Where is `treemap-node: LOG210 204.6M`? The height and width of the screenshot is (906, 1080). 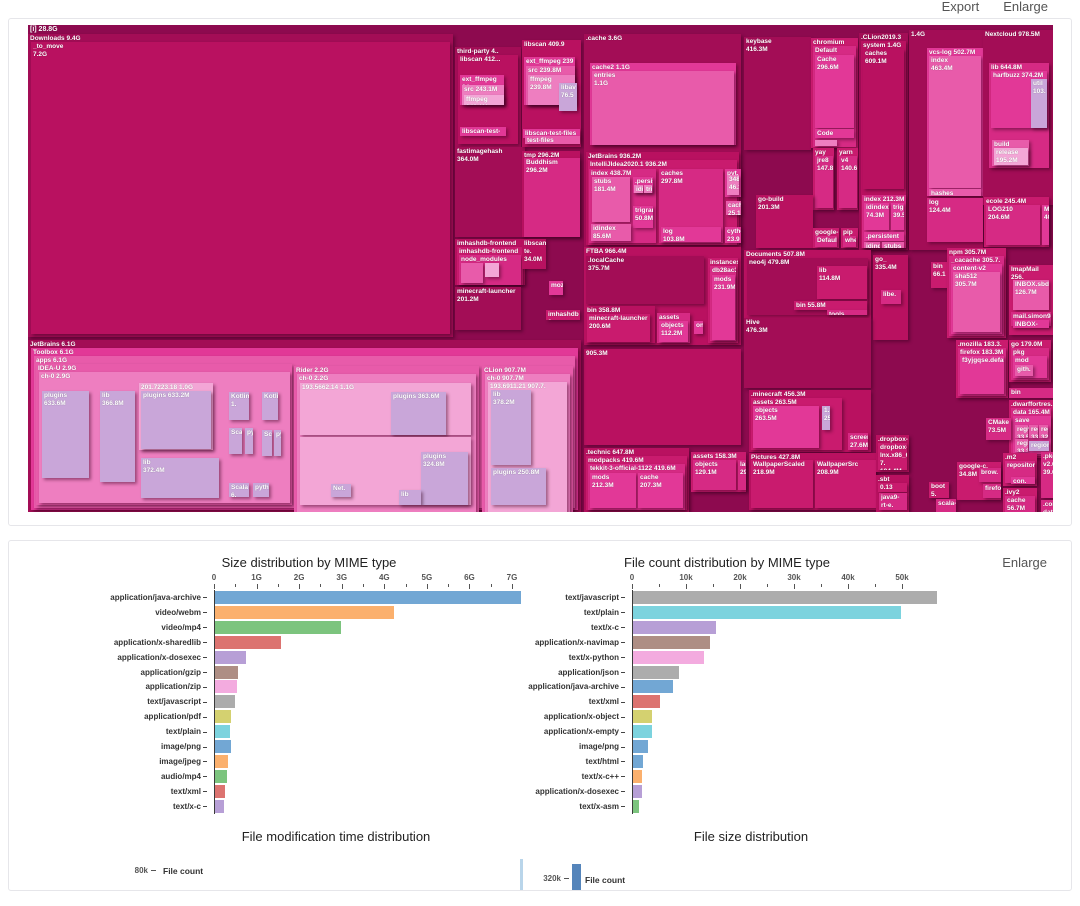
treemap-node: LOG210 204.6M is located at coordinates (1013, 225).